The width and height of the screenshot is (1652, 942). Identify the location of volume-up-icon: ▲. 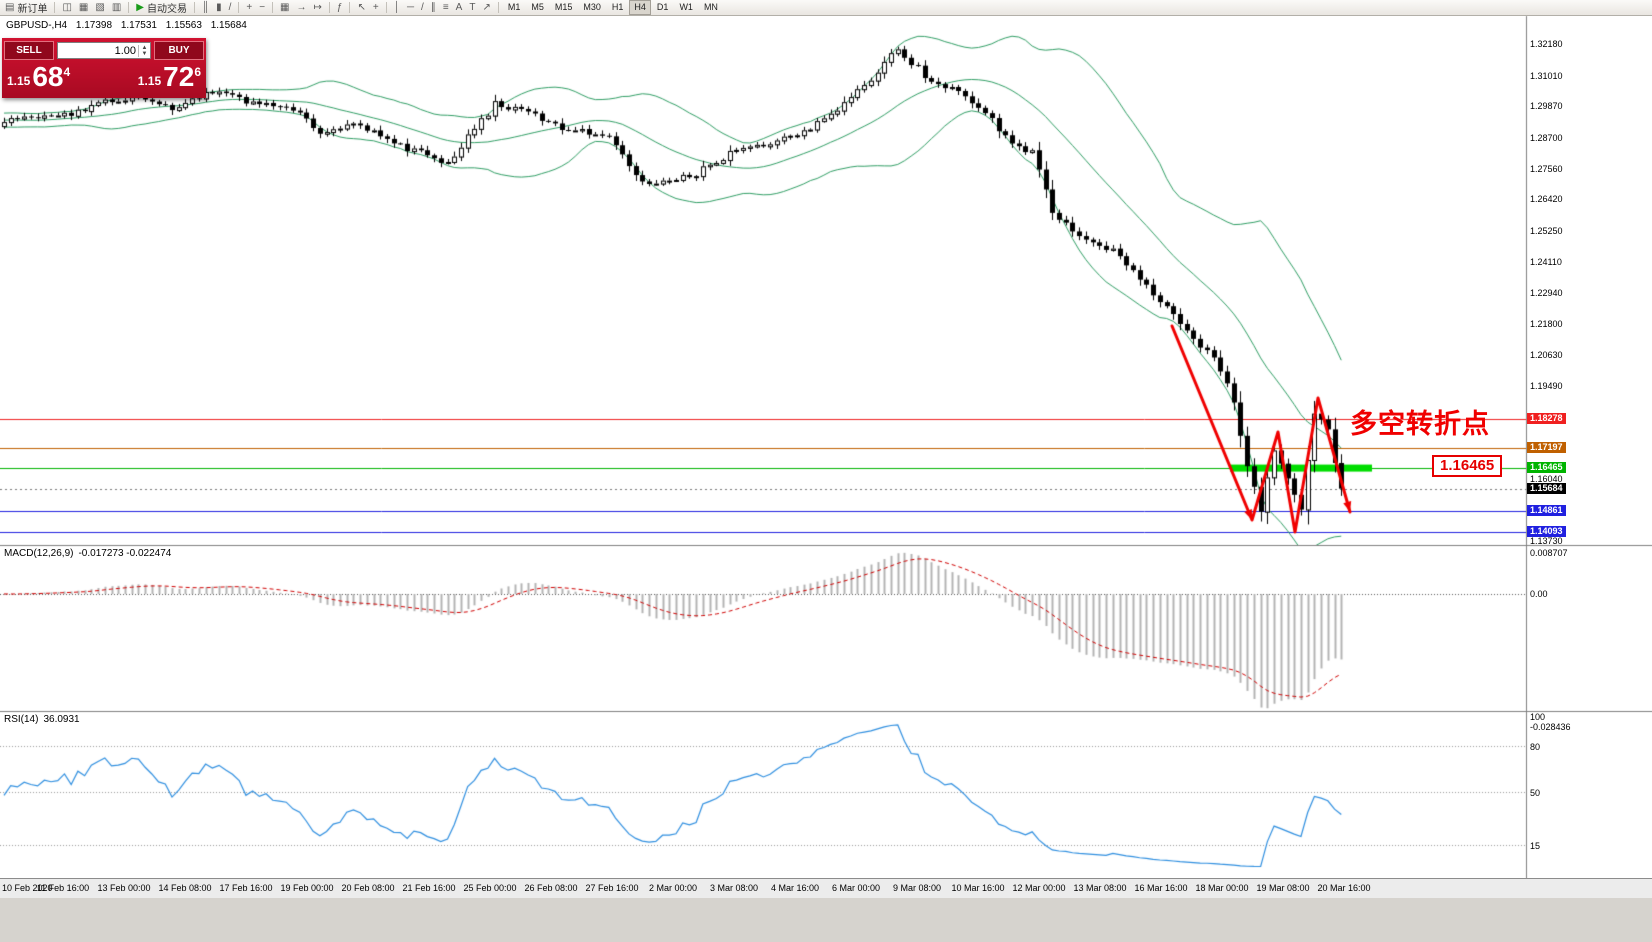
(144, 47).